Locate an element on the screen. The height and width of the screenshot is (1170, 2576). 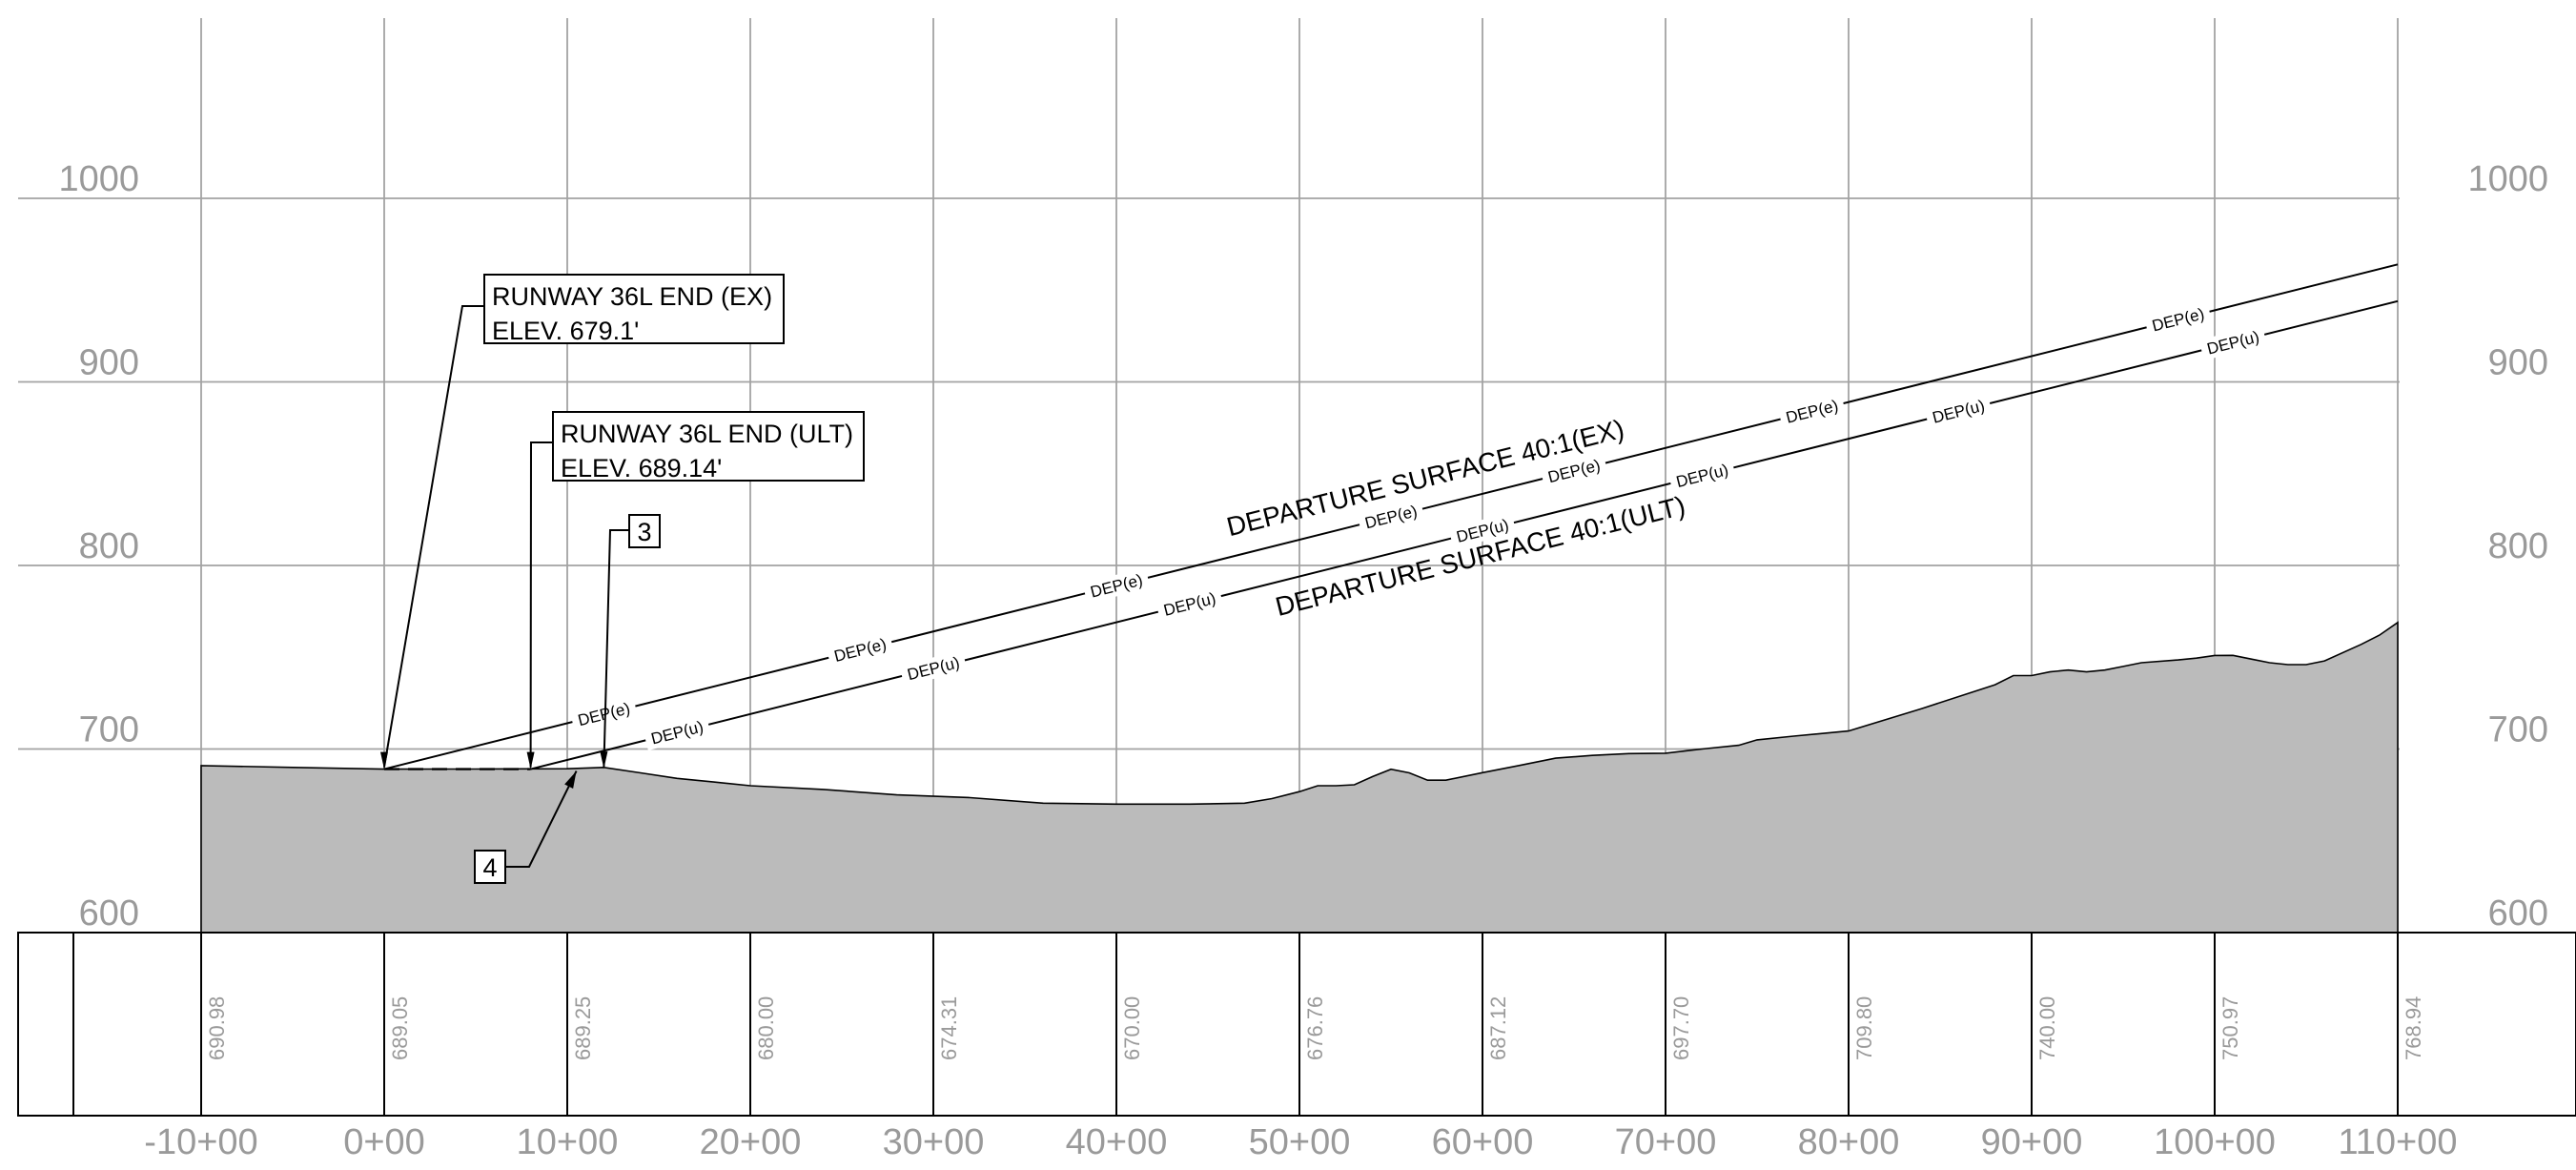
callout-text: RUNWAY 36L END (ULT) is located at coordinates (707, 434).